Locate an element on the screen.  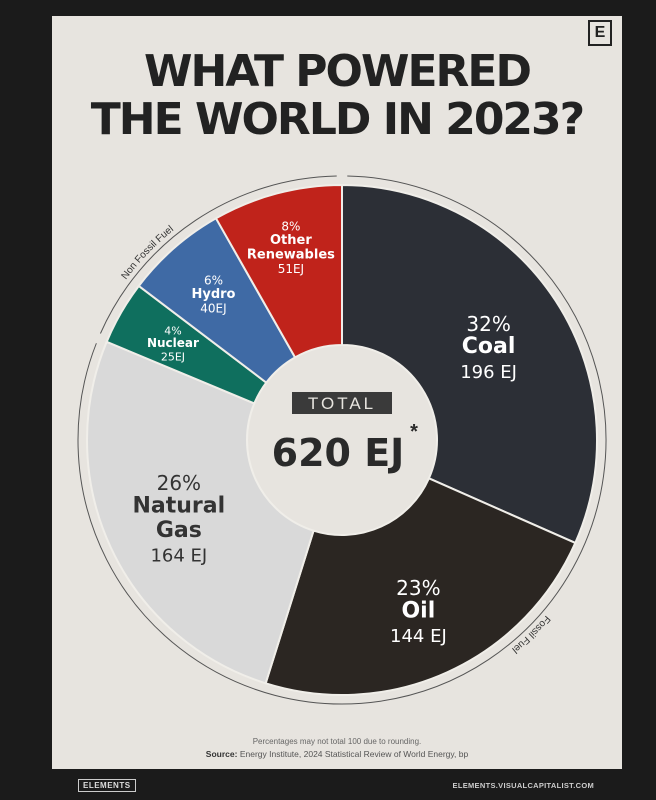
percent-label-natural-gas: 26% is located at coordinates (179, 483).